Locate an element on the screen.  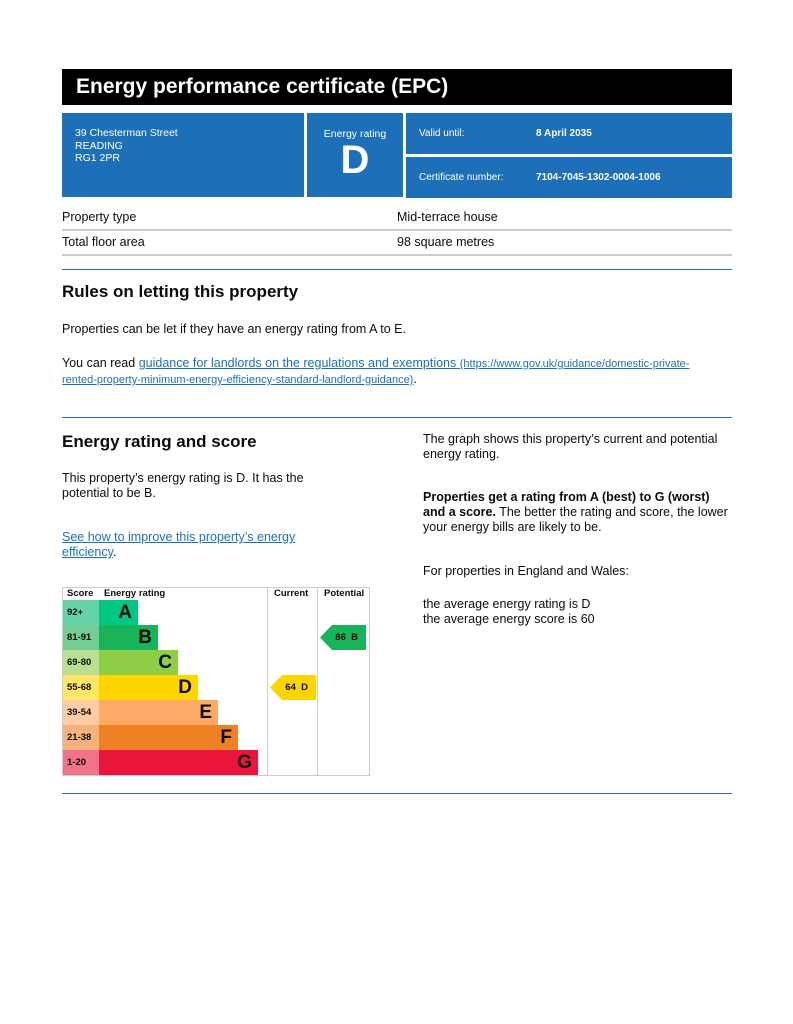
average-rating: the average energy rating is D is located at coordinates (507, 604).